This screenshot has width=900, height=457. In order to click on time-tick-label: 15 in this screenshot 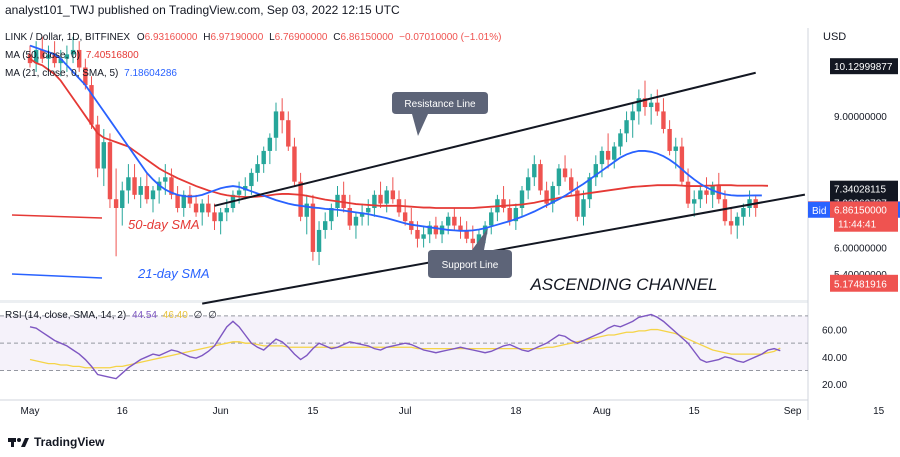, I will do `click(695, 411)`.